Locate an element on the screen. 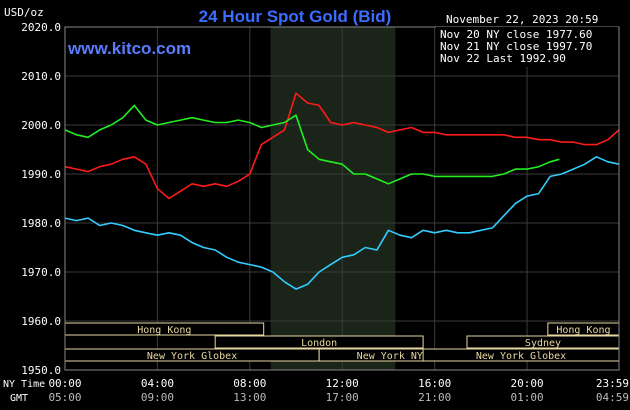  y-tick-label: 2020.0 is located at coordinates (41, 27).